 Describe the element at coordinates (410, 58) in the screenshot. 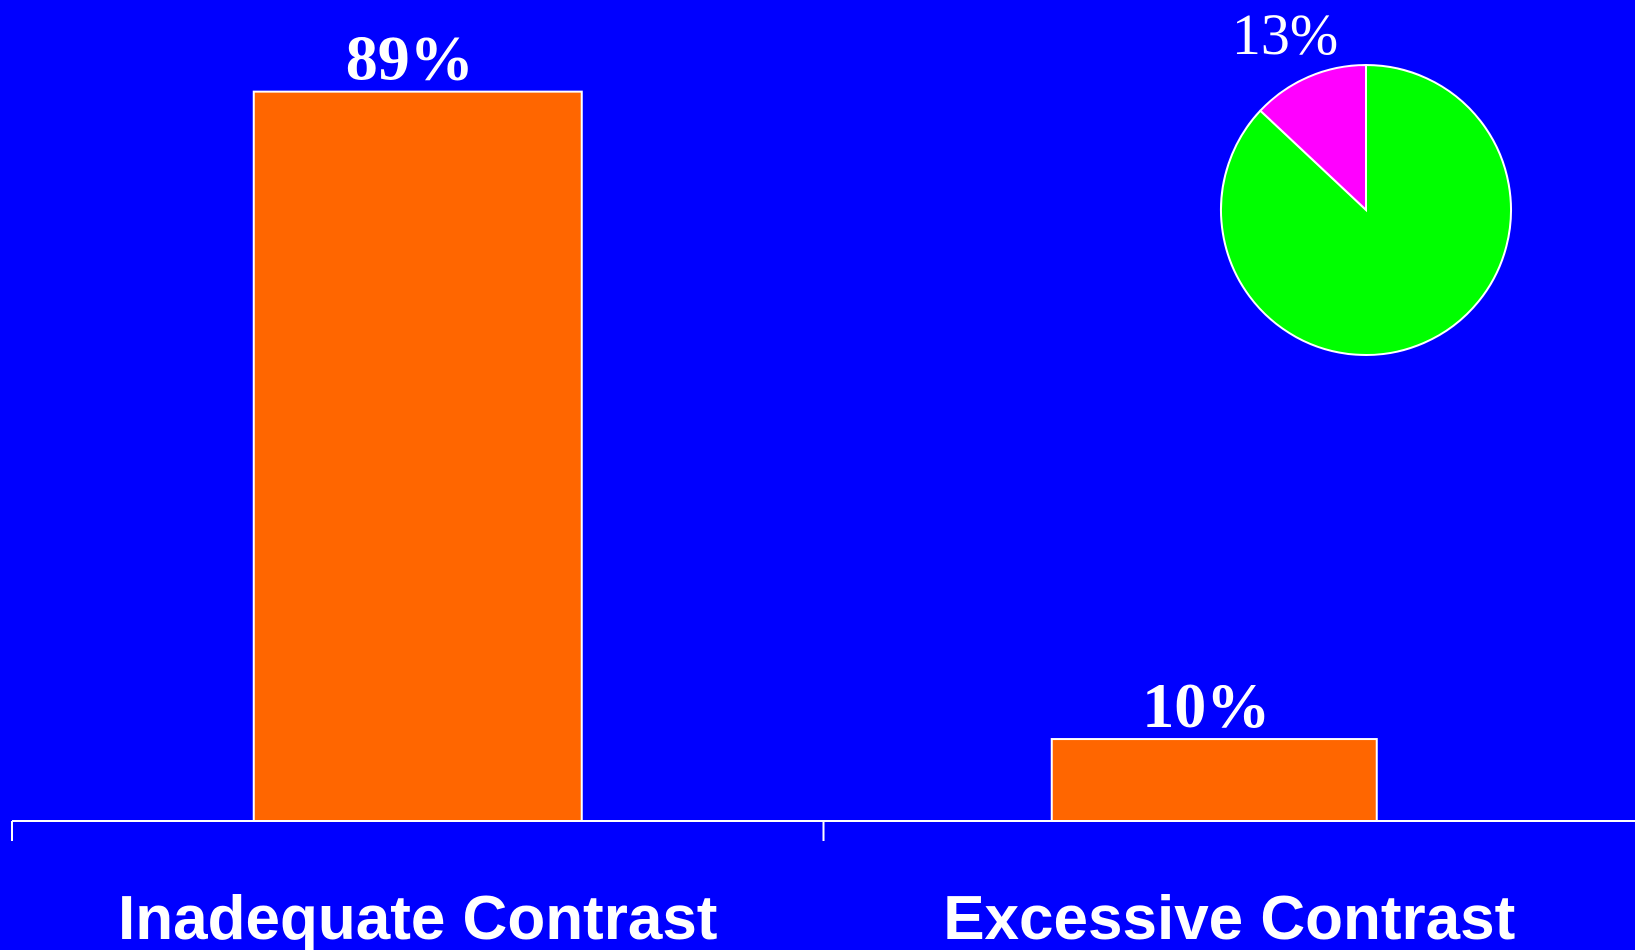

I see `bar-value-label: 89%` at that location.